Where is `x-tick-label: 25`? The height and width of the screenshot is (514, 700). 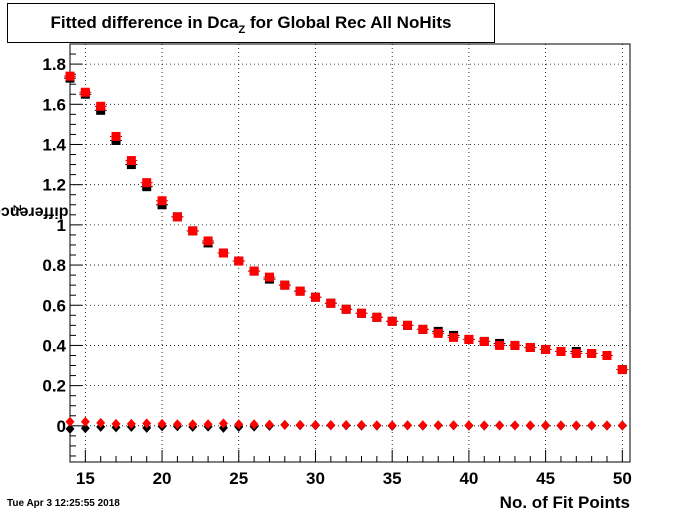
x-tick-label: 25 is located at coordinates (238, 478).